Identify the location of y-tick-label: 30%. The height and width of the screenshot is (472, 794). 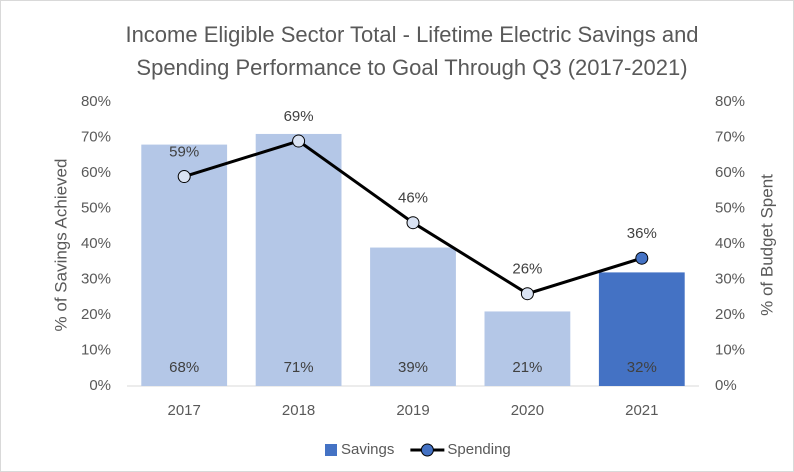
(96, 278).